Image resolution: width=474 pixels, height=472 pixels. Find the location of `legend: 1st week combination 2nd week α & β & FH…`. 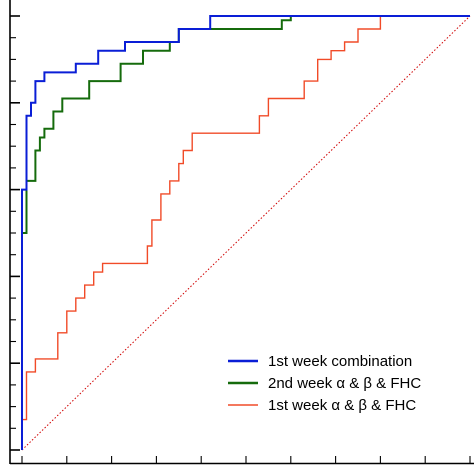

legend: 1st week combination 2nd week α & β & FH… is located at coordinates (324, 383).